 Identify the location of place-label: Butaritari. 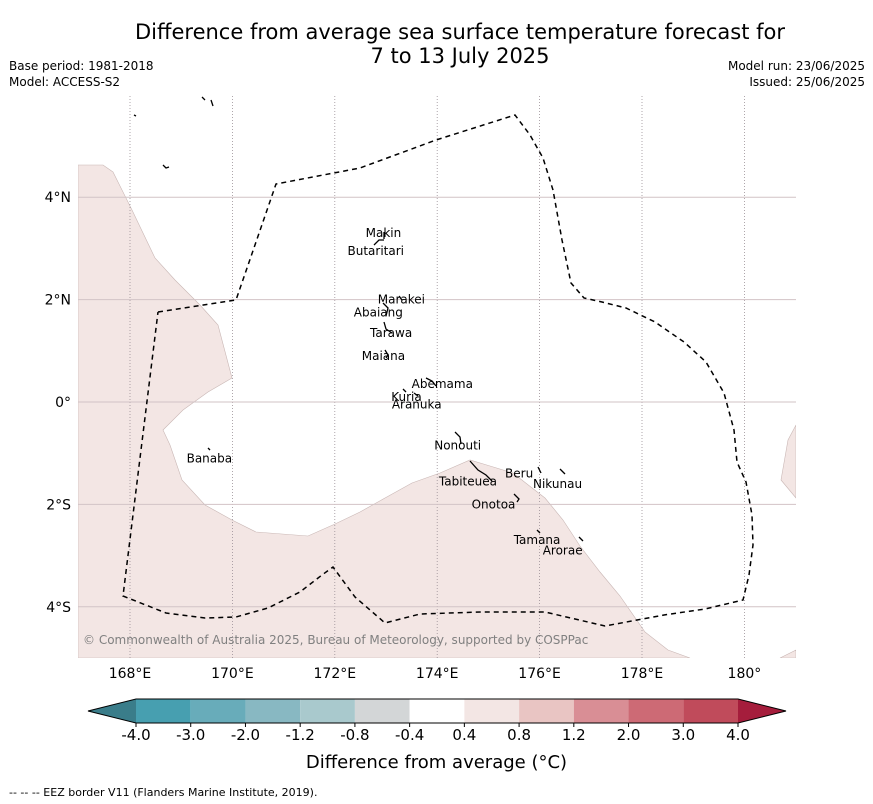
(376, 251).